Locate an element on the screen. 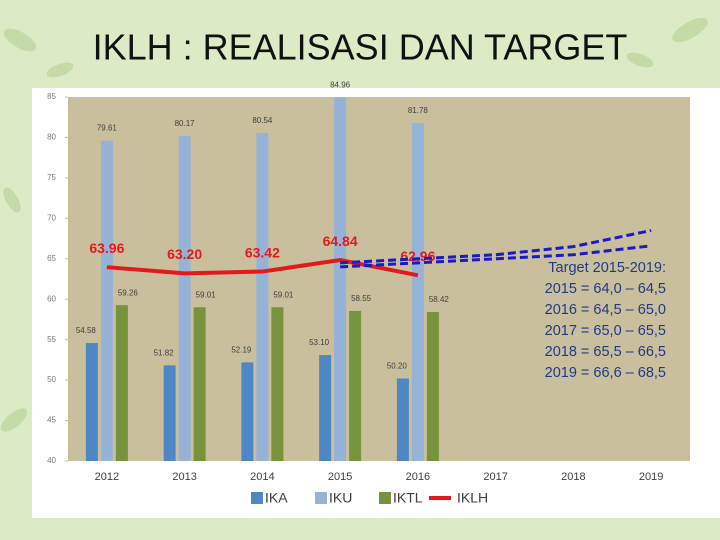 This screenshot has height=540, width=720. value-label: 81.78 is located at coordinates (418, 110).